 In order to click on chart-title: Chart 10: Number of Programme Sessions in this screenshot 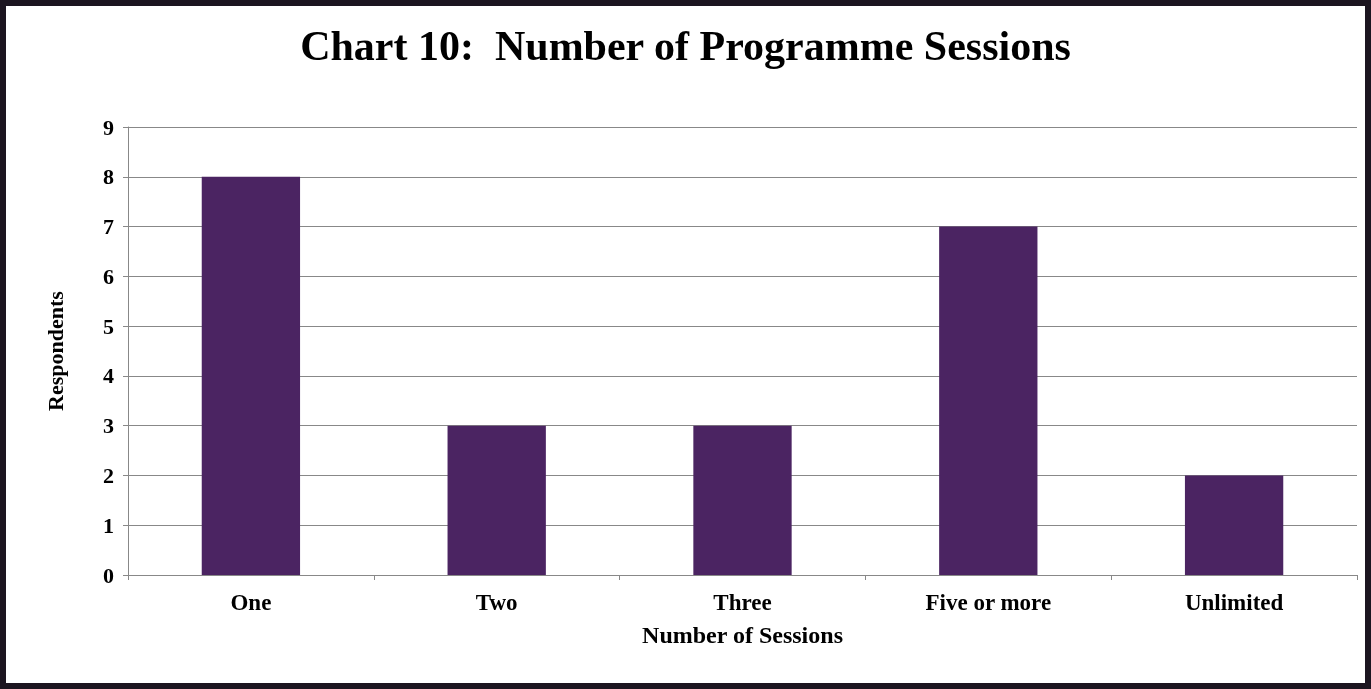, I will do `click(685, 46)`.